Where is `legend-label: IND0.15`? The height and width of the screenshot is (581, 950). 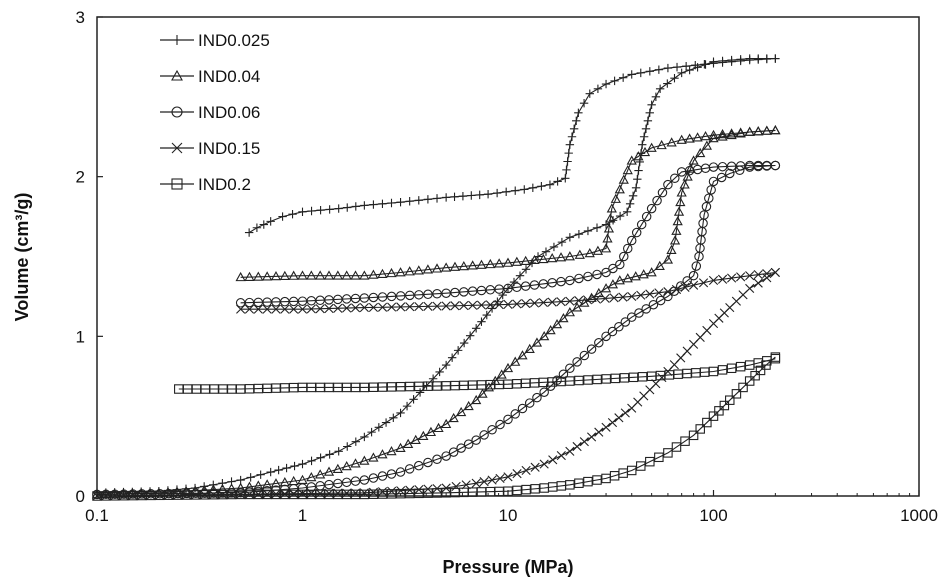 legend-label: IND0.15 is located at coordinates (229, 148).